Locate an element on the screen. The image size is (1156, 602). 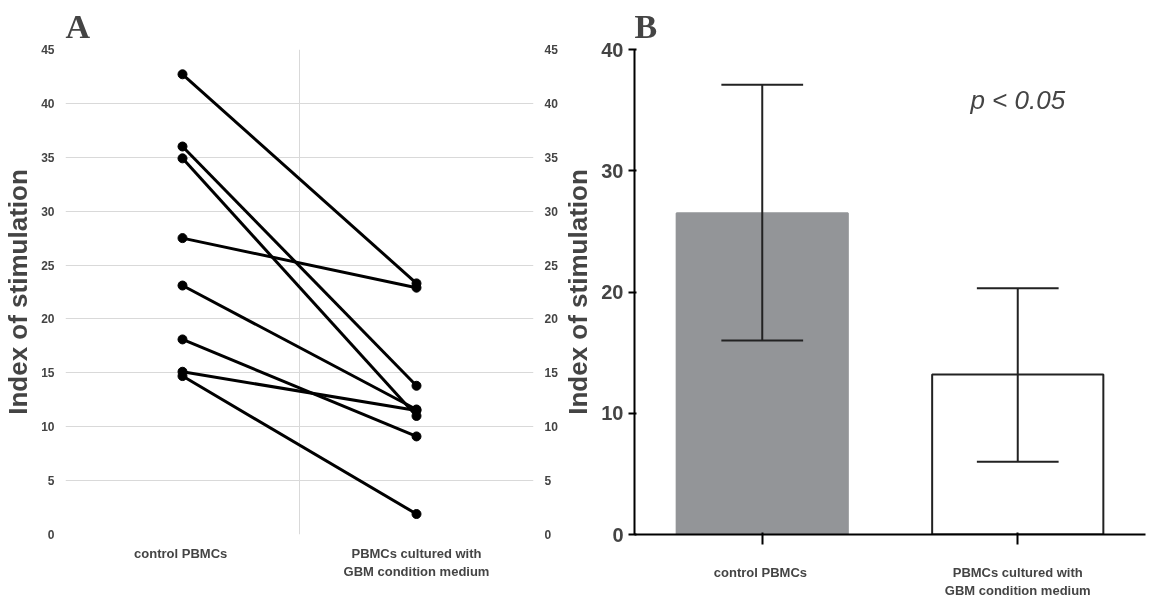
chart-title: B is located at coordinates (646, 26).